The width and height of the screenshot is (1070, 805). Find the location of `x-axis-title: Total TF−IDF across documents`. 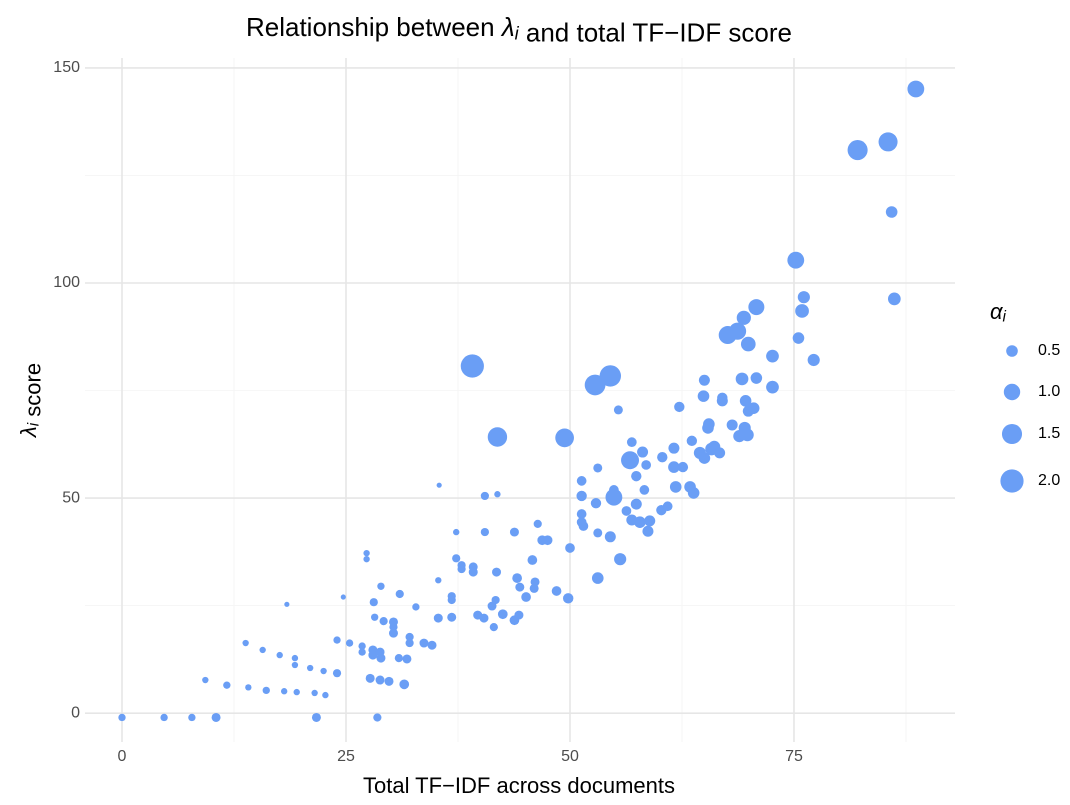

x-axis-title: Total TF−IDF across documents is located at coordinates (519, 785).